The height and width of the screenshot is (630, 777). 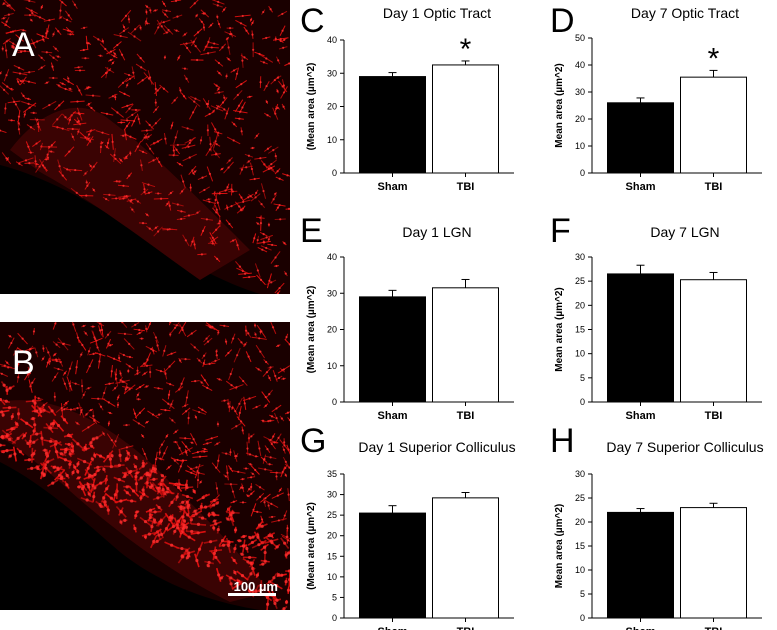 I want to click on panel-letter-c: C, so click(x=312, y=21).